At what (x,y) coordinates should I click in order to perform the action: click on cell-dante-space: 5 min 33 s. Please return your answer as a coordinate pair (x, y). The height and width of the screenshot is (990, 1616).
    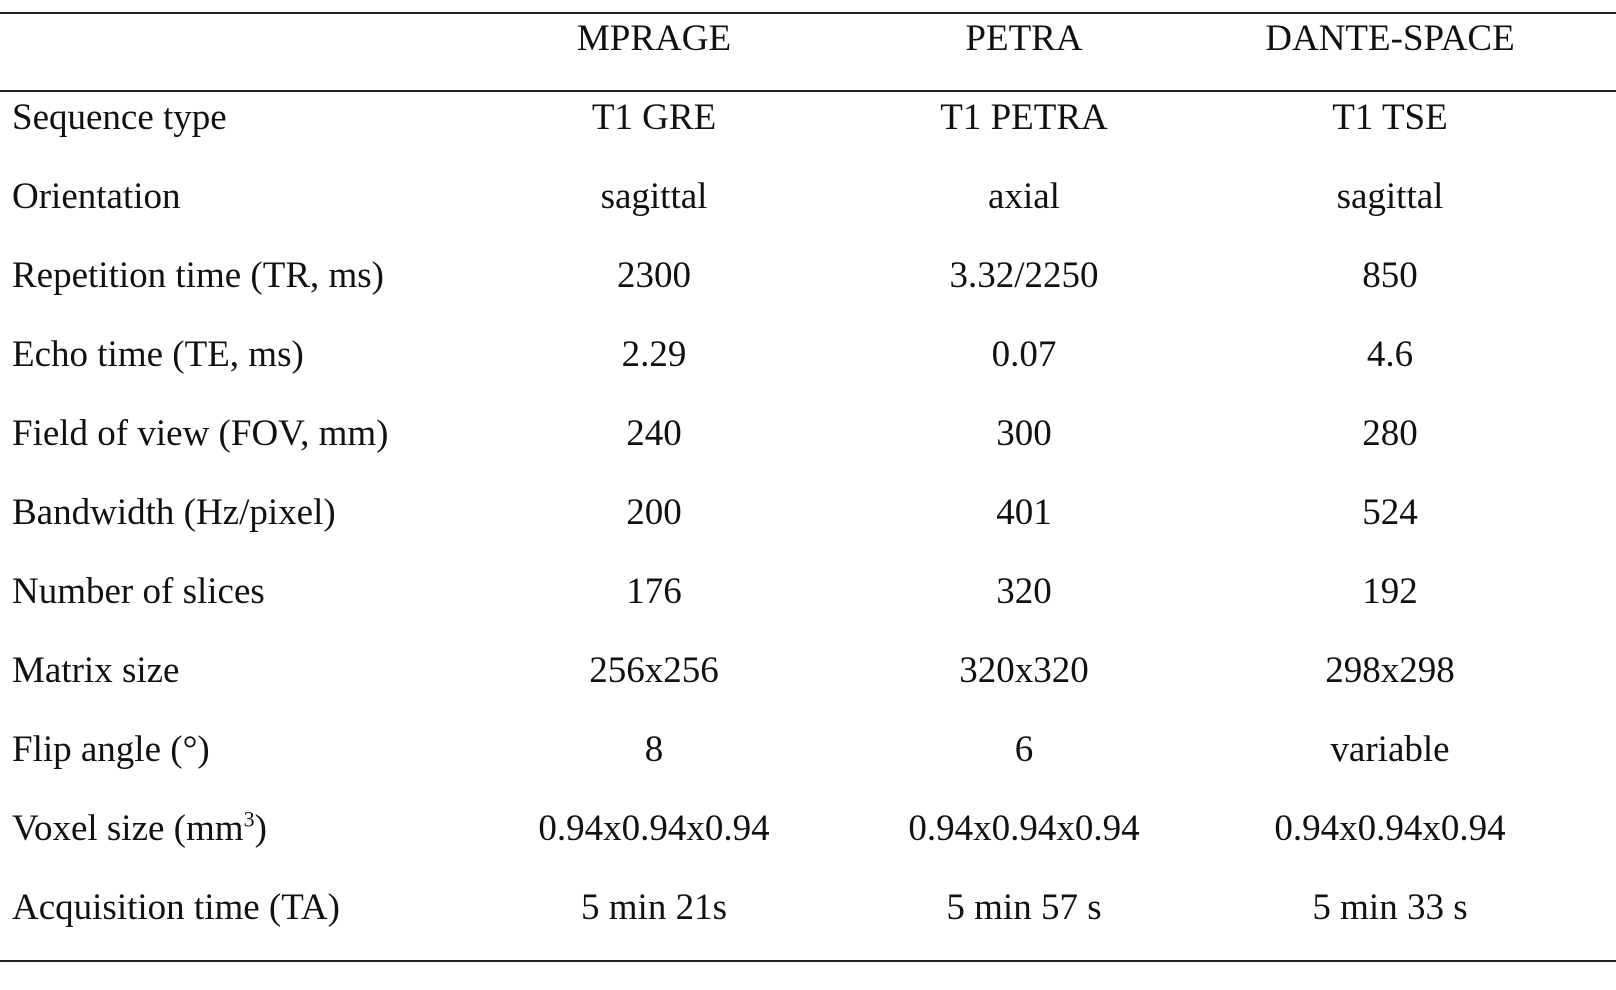
    Looking at the image, I should click on (1390, 907).